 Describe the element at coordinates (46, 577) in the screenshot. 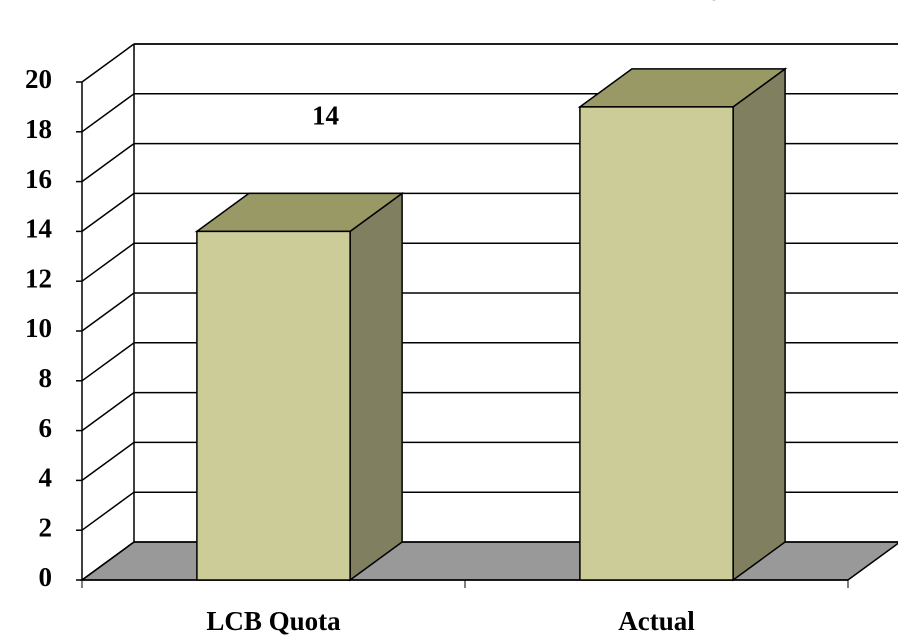

I see `y-tick-label: 0` at that location.